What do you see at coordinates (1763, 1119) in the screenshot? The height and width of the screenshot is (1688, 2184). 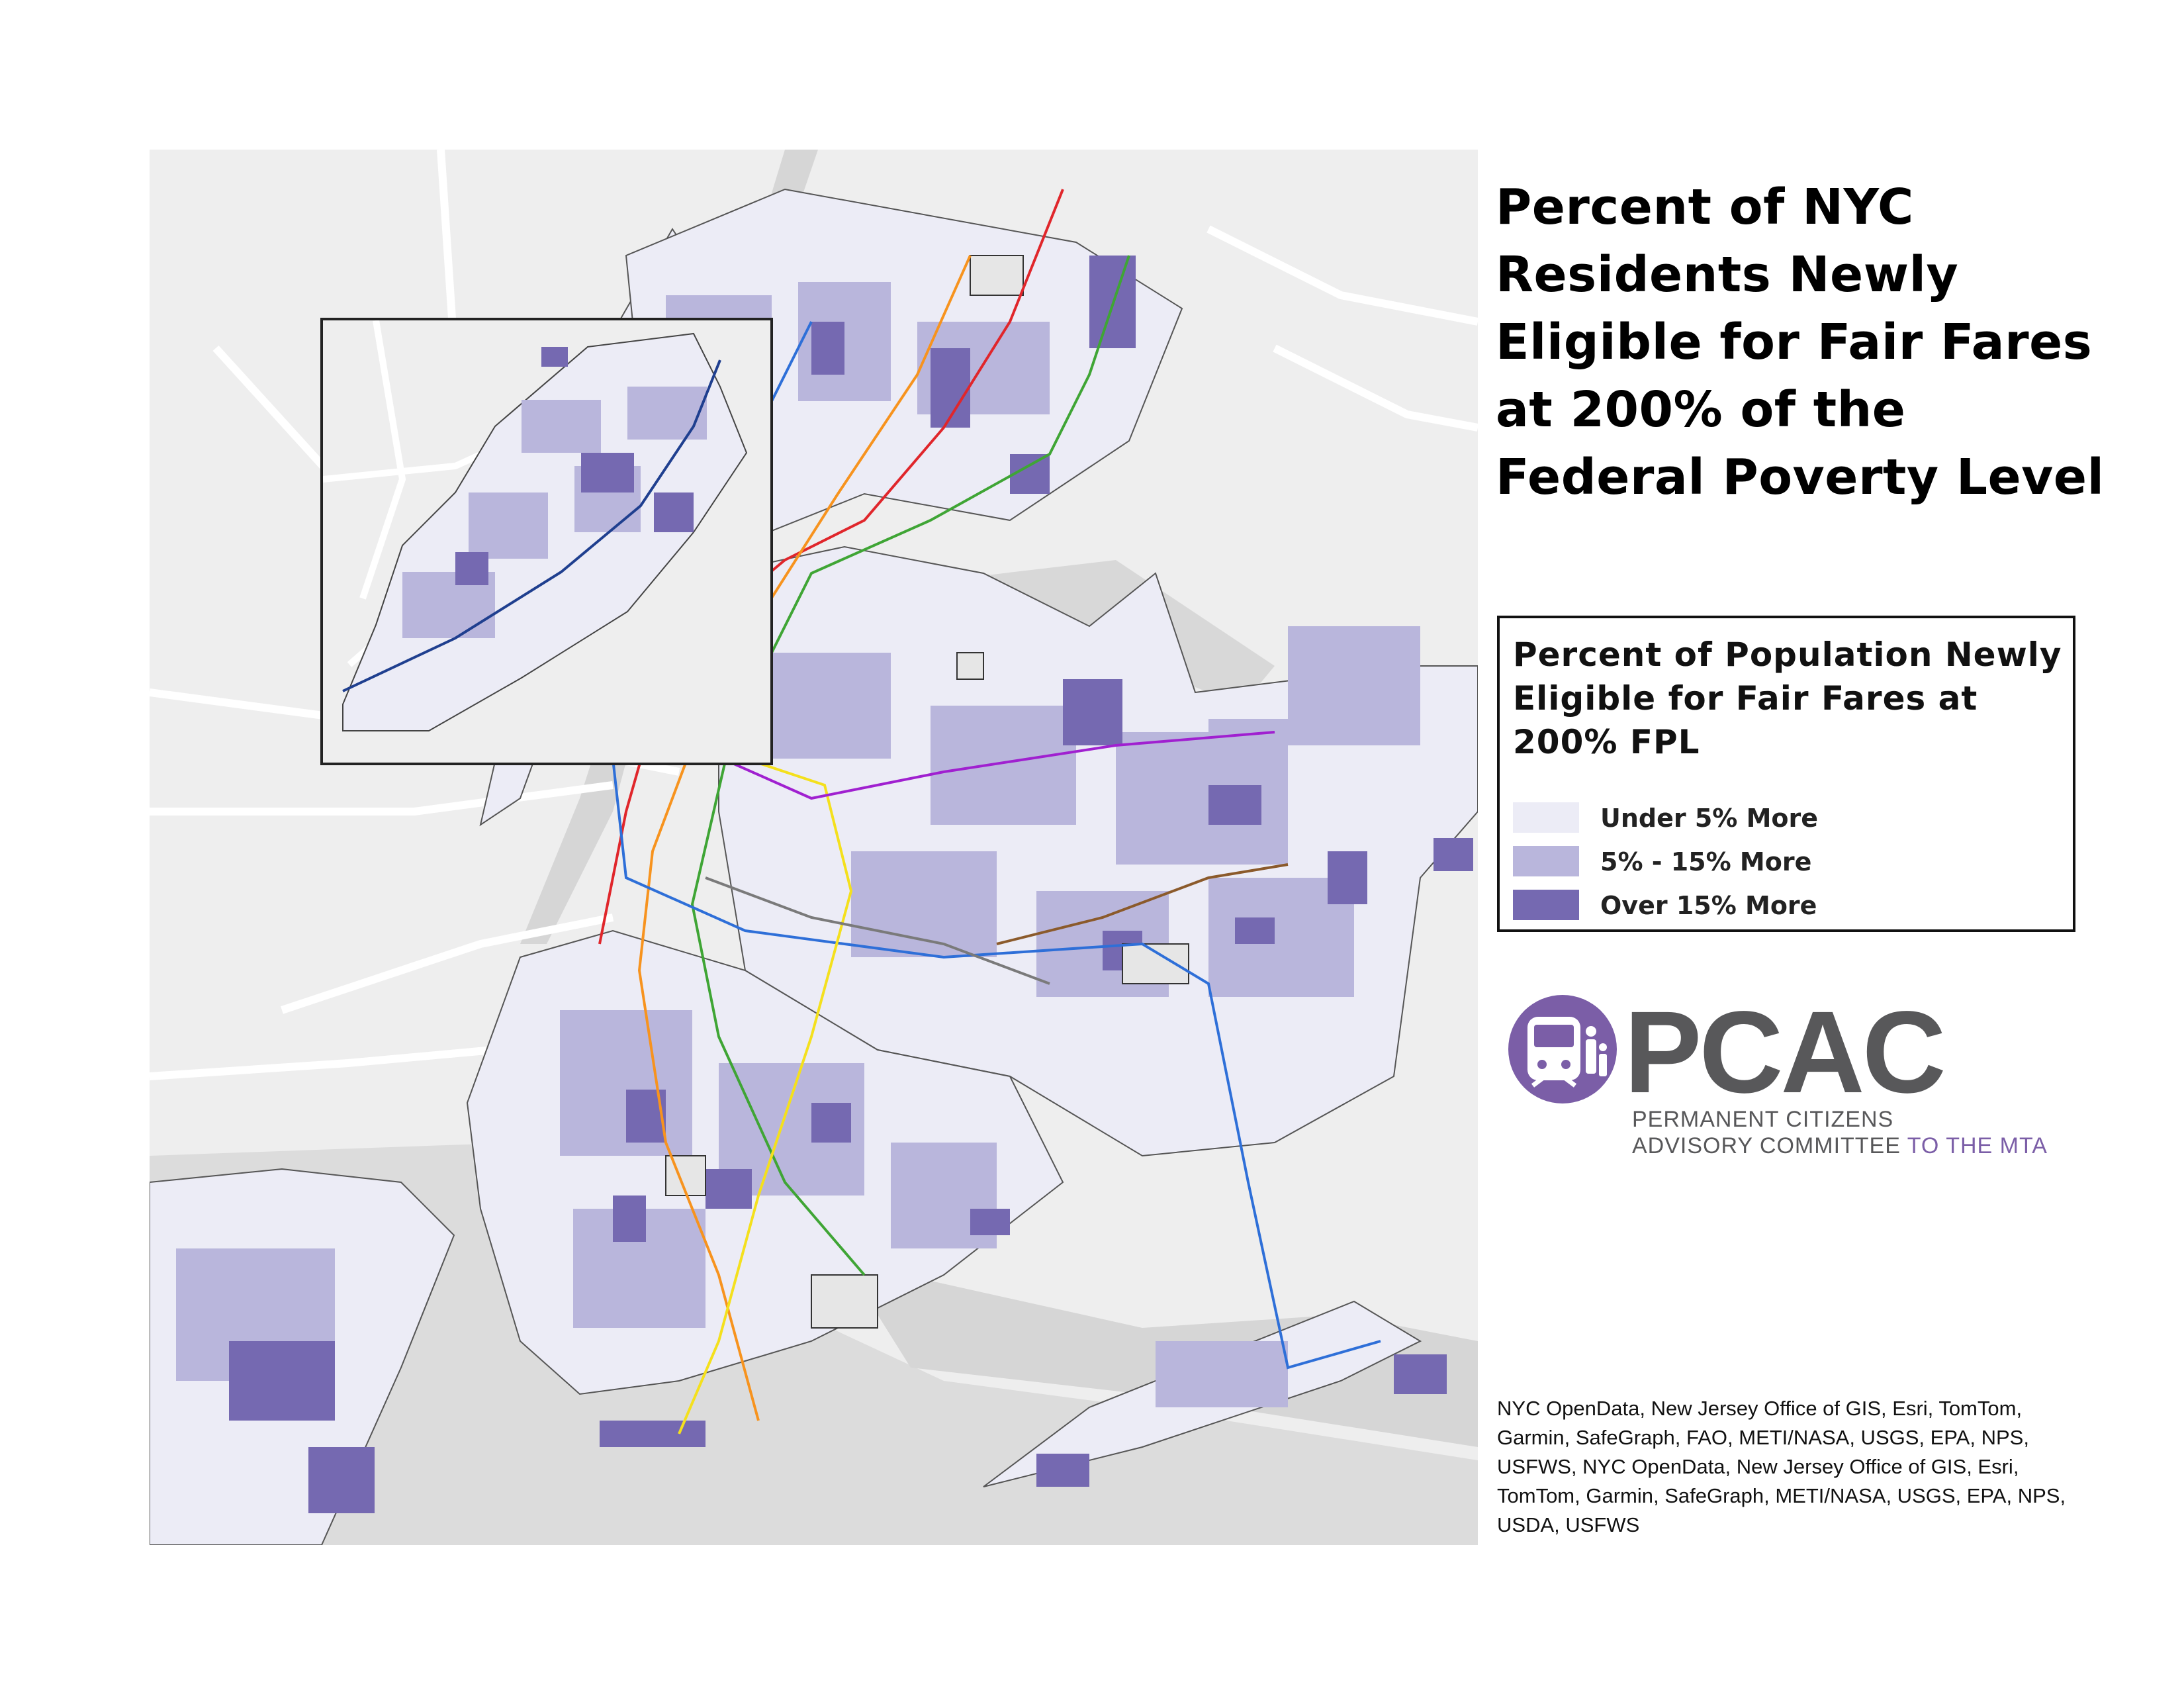 I see `logo-tagline-line1: PERMANENT CITIZENS` at bounding box center [1763, 1119].